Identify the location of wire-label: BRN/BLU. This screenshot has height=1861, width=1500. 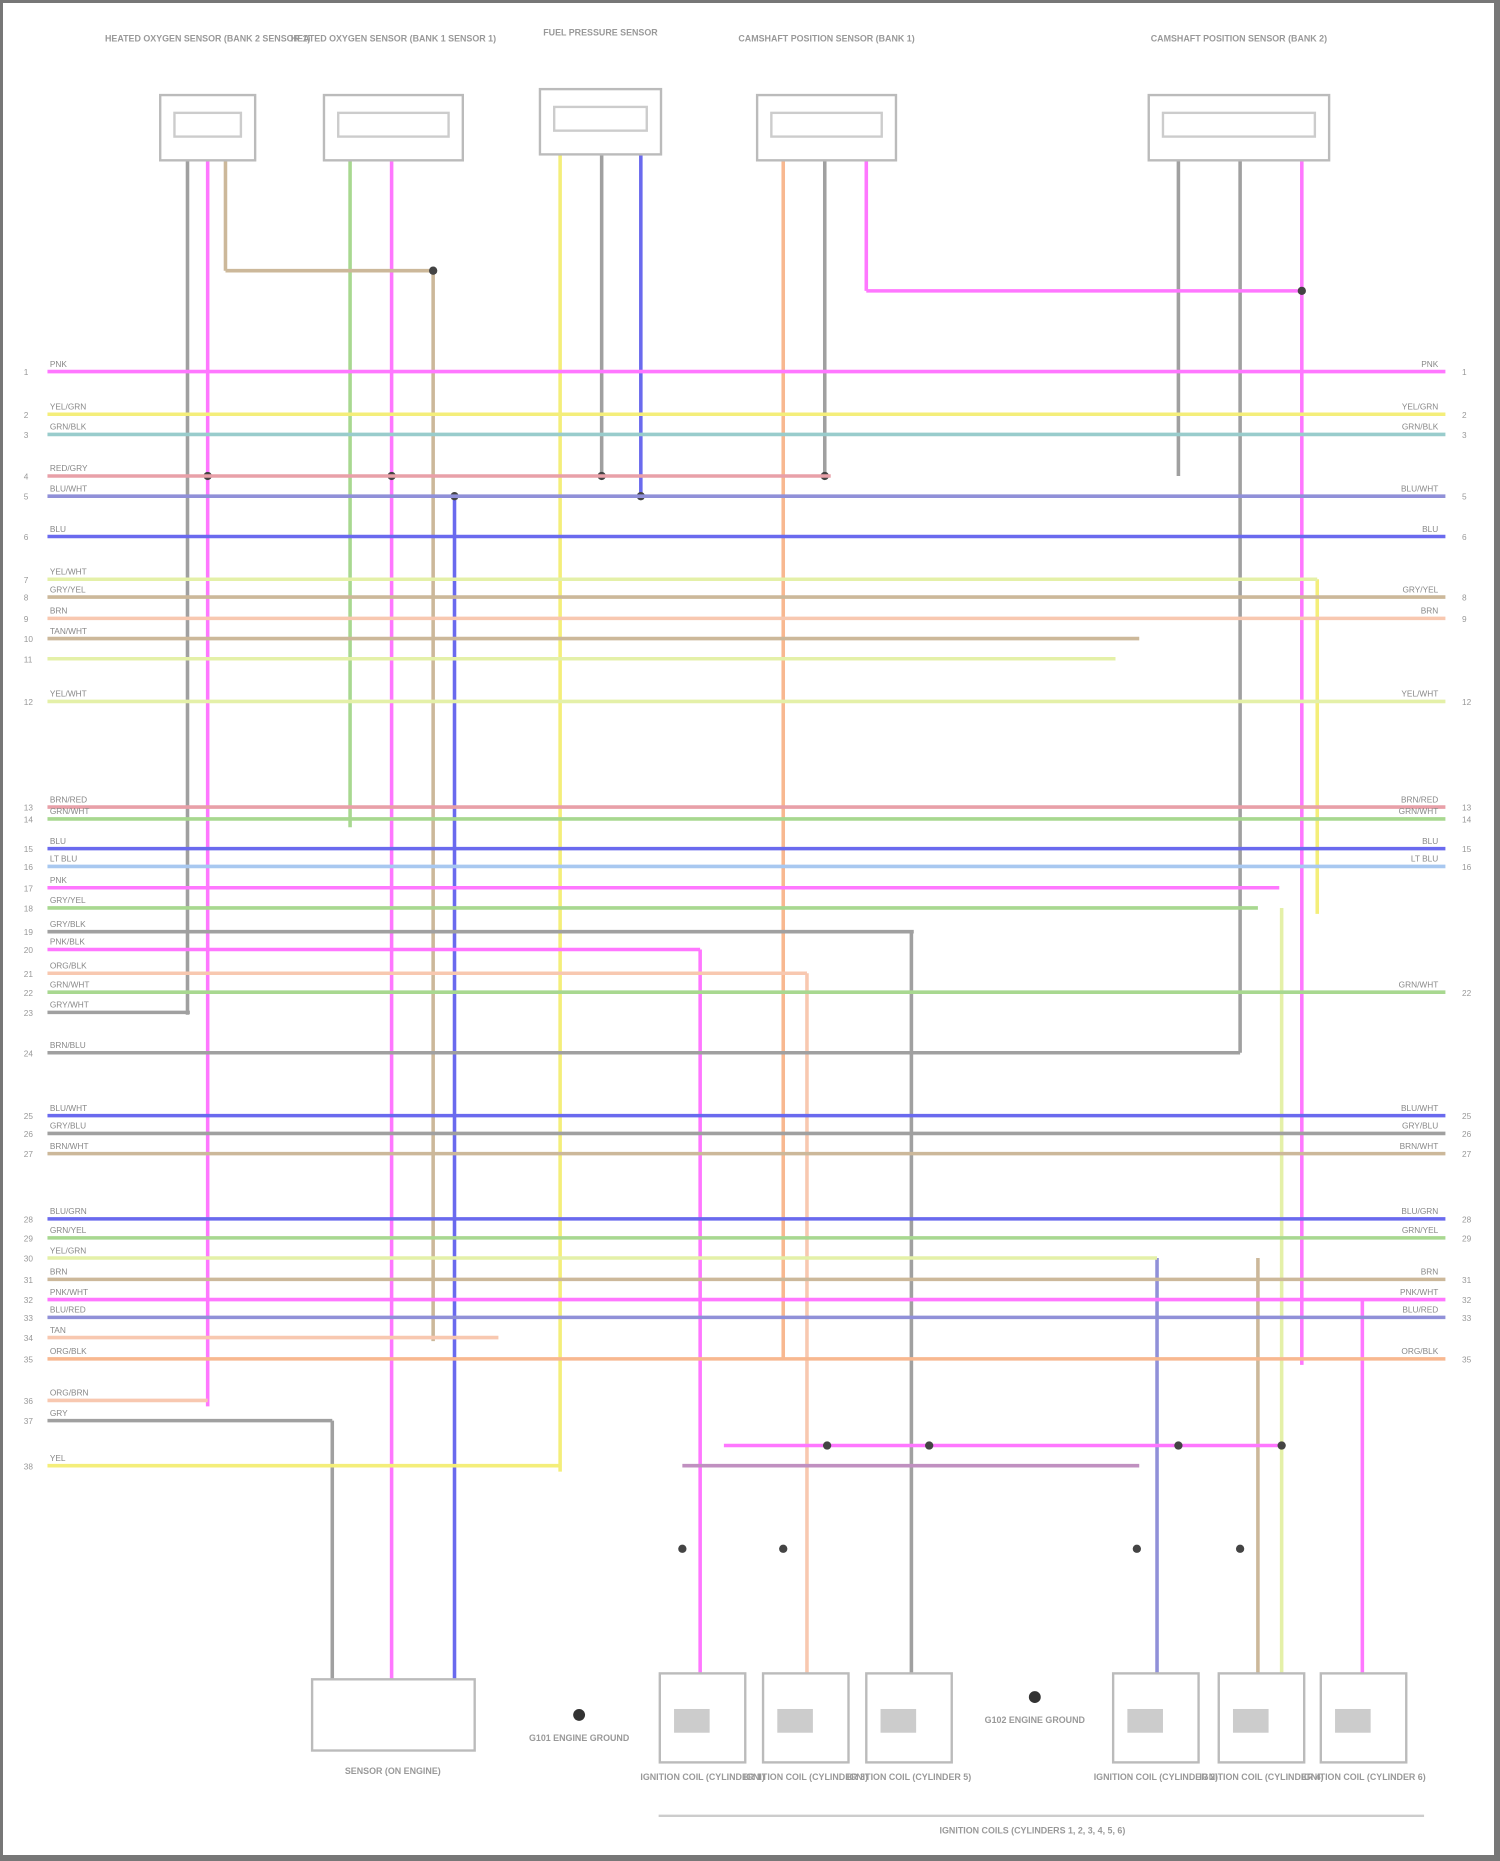
(68, 1045).